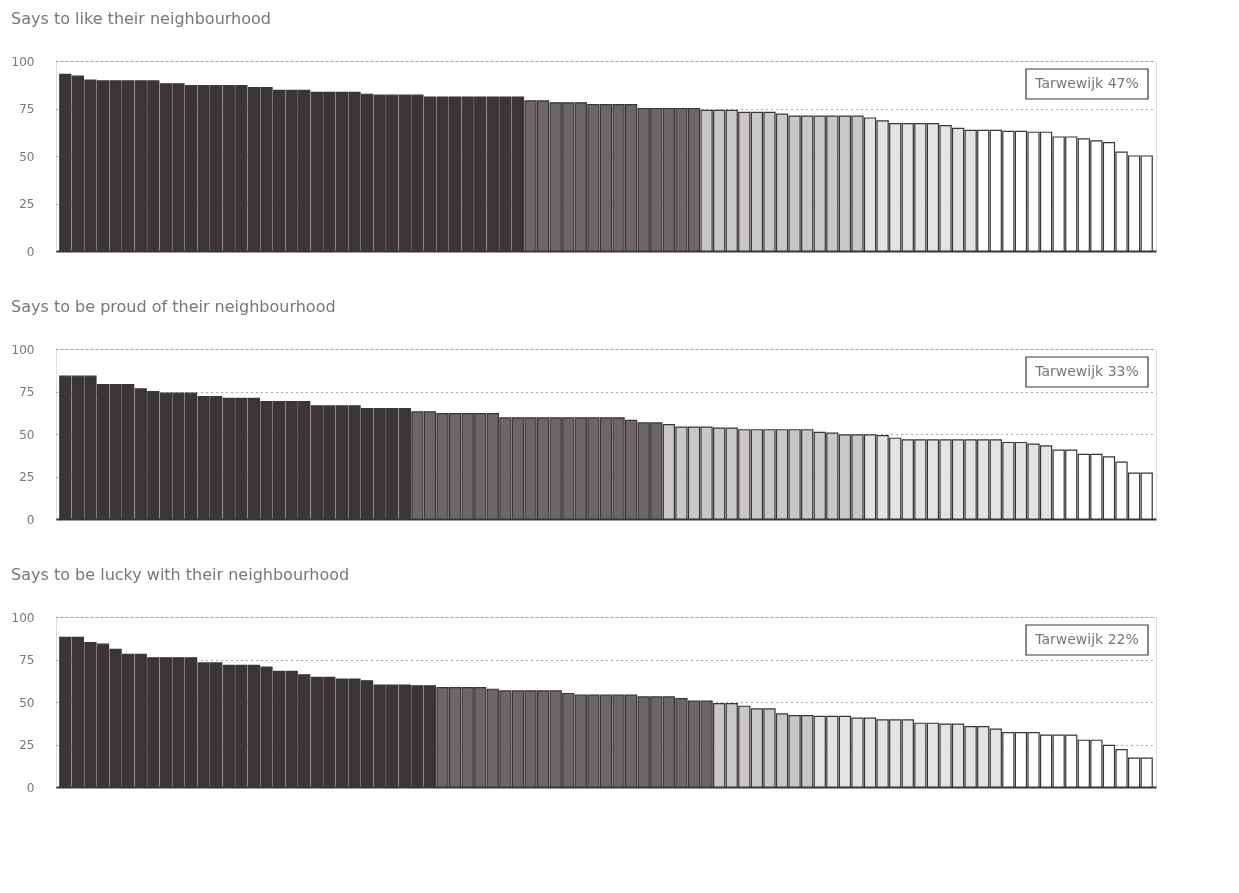 This screenshot has width=1239, height=893. What do you see at coordinates (180, 574) in the screenshot?
I see `chart-title: Says to be lucky with their neighbourhood` at bounding box center [180, 574].